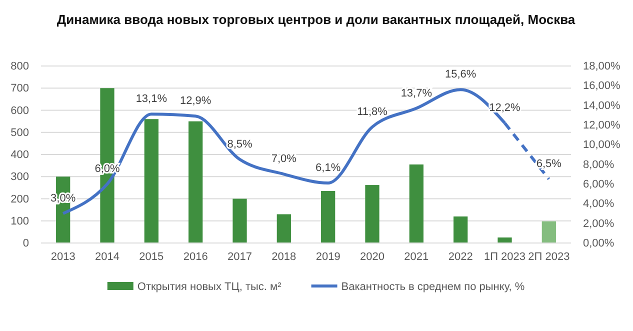 The height and width of the screenshot is (331, 633). Describe the element at coordinates (284, 159) in the screenshot. I see `data-label: 7,0%` at that location.